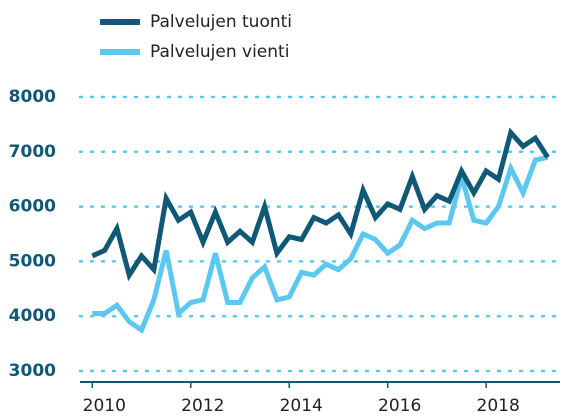  What do you see at coordinates (32, 152) in the screenshot?
I see `y-tick-label: 7000` at bounding box center [32, 152].